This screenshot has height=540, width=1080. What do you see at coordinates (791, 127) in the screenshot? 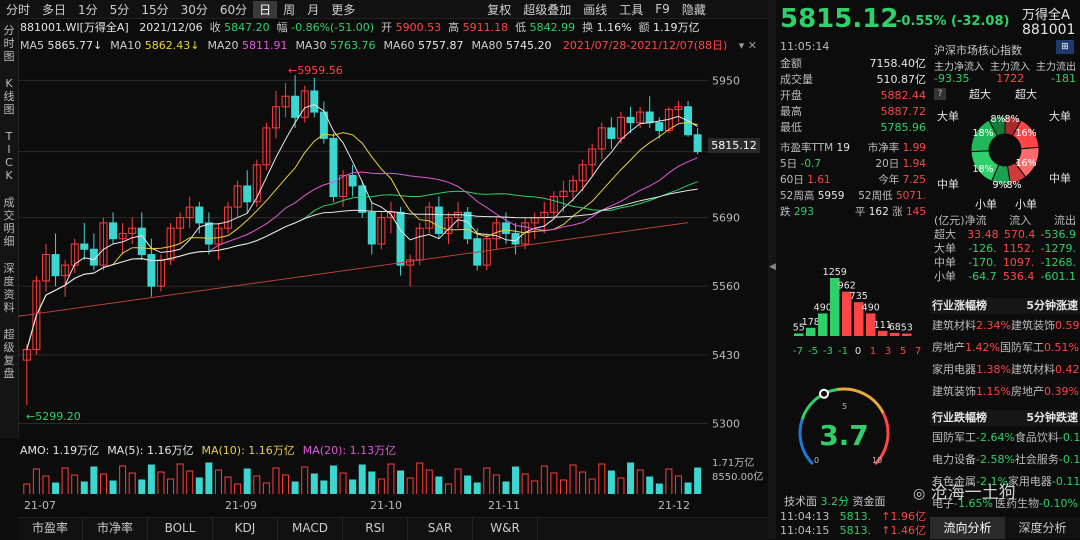
I see `stat-label: 最低` at bounding box center [791, 127].